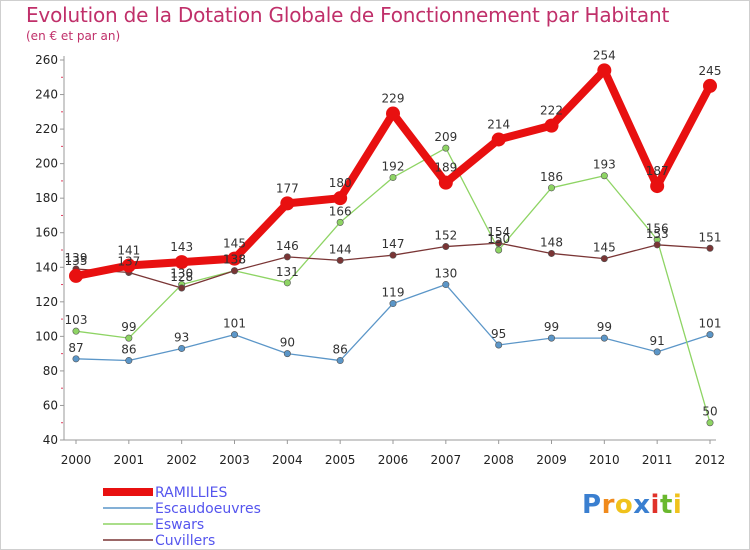 The height and width of the screenshot is (550, 750). Describe the element at coordinates (498, 334) in the screenshot. I see `data-label-escaudoeuvres: 95` at that location.